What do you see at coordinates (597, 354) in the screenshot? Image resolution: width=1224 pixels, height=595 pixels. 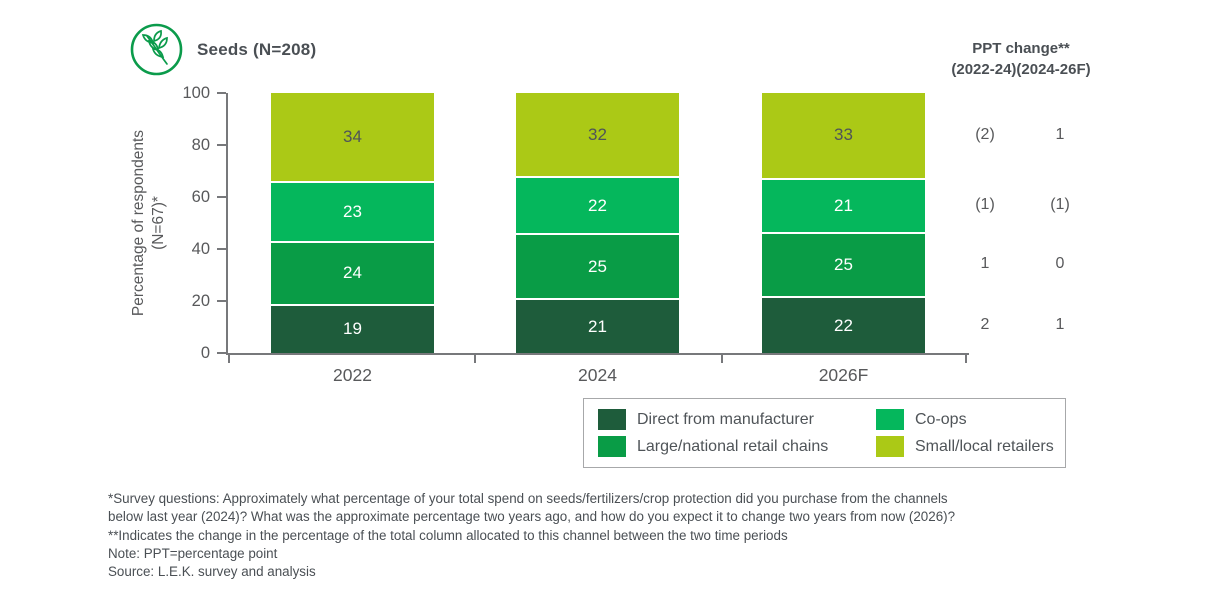 I see `x-axis-line` at bounding box center [597, 354].